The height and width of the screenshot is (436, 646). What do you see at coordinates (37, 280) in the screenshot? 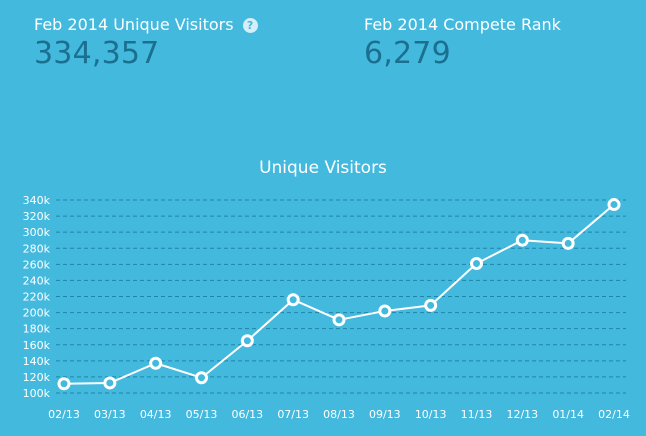
I see `y-tick-label: 240k` at bounding box center [37, 280].